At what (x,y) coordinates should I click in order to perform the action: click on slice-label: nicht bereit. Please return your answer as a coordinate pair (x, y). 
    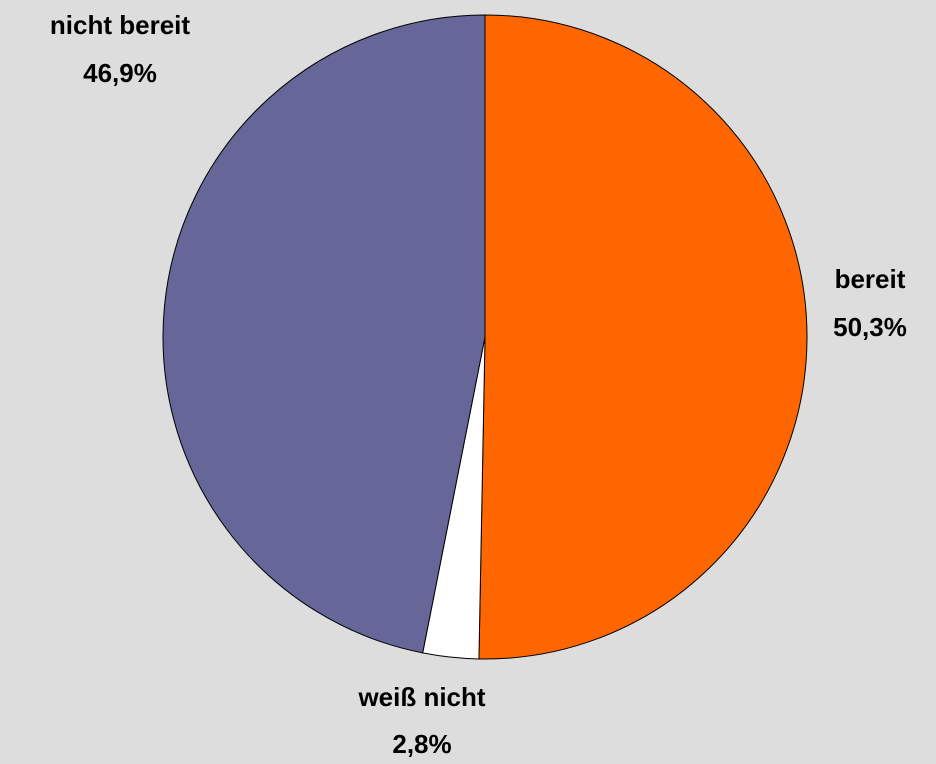
    Looking at the image, I should click on (120, 25).